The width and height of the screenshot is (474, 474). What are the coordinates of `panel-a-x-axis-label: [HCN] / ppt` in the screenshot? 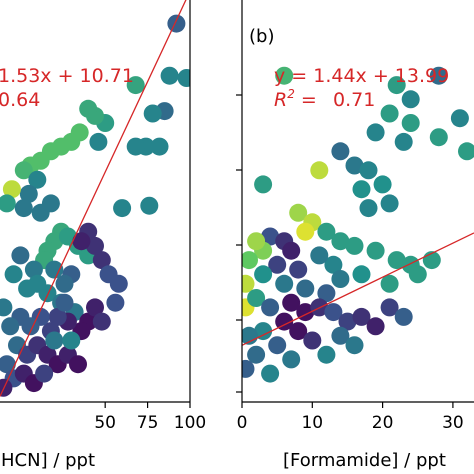 It's located at (47, 460).